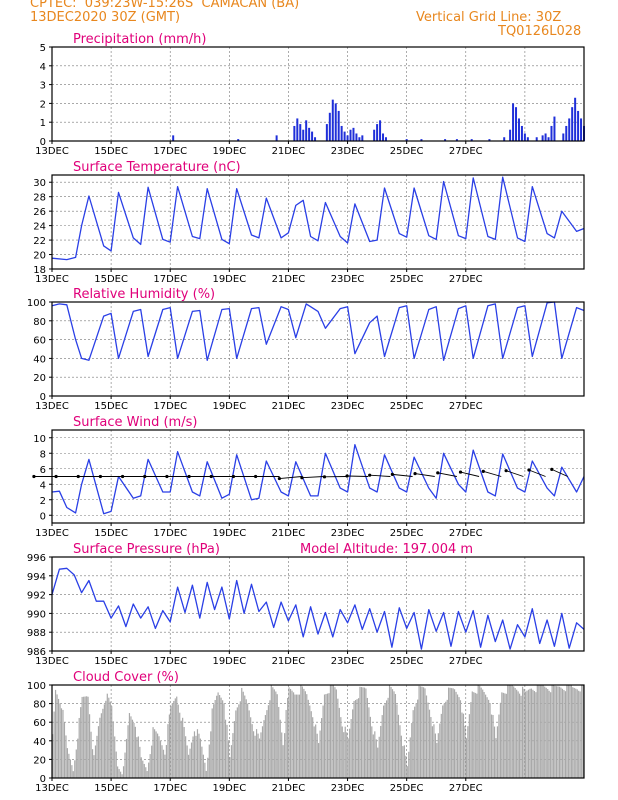 The width and height of the screenshot is (618, 800). I want to click on y-tick-label: 992, so click(36, 596).